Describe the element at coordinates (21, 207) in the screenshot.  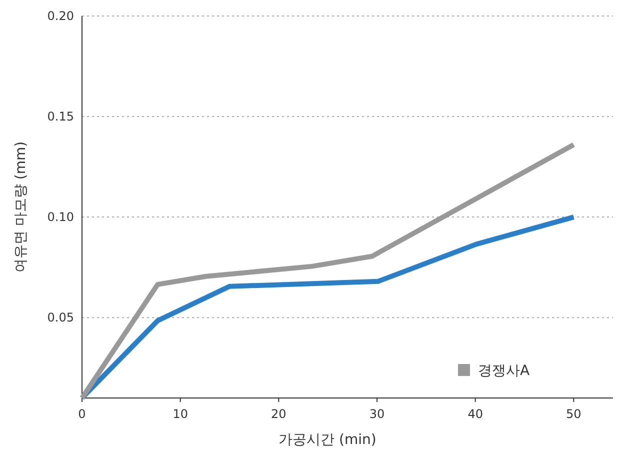
I see `y-axis-title: 여유면 마모량 (mm)` at that location.